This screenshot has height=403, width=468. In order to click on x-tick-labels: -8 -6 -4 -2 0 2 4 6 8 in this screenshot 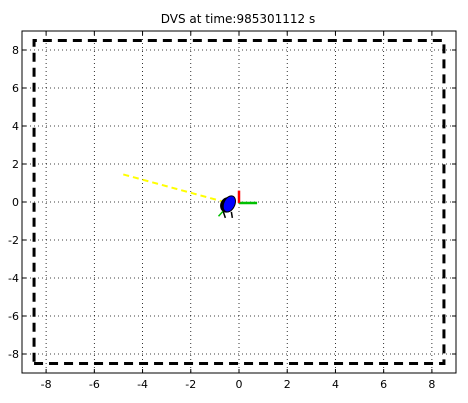, I will do `click(238, 384)`.